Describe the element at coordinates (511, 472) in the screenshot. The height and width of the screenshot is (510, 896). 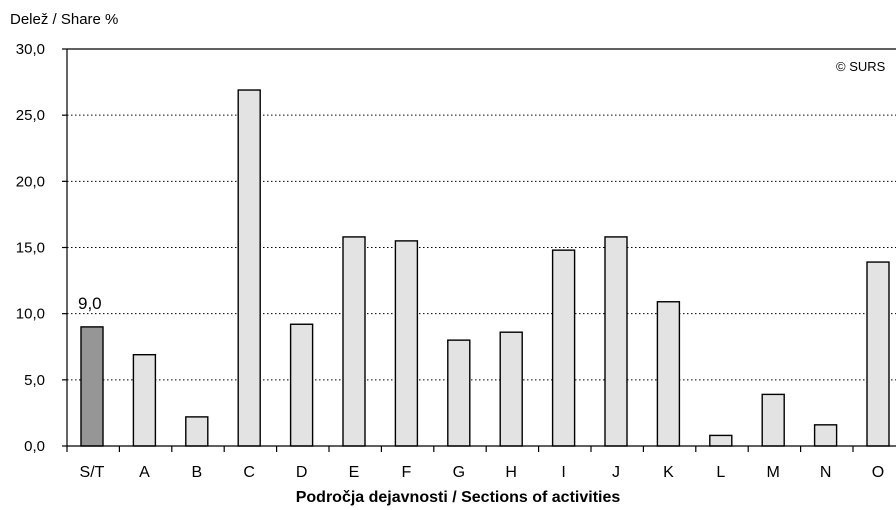
I see `x-tick-label: H` at that location.